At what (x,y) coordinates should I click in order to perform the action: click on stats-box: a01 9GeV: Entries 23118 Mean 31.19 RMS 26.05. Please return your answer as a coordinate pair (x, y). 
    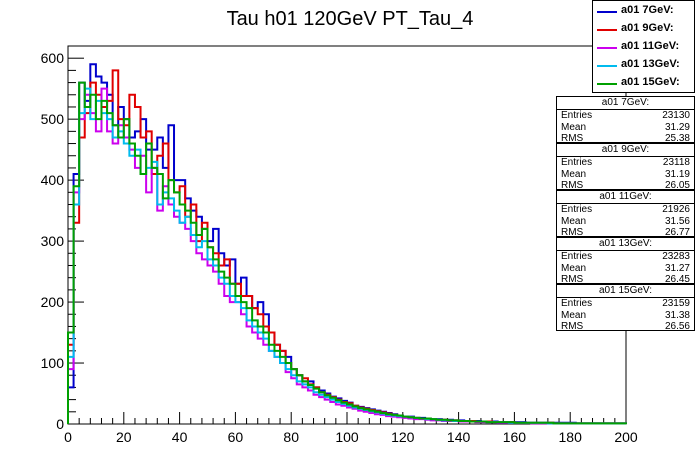
    Looking at the image, I should click on (625, 167).